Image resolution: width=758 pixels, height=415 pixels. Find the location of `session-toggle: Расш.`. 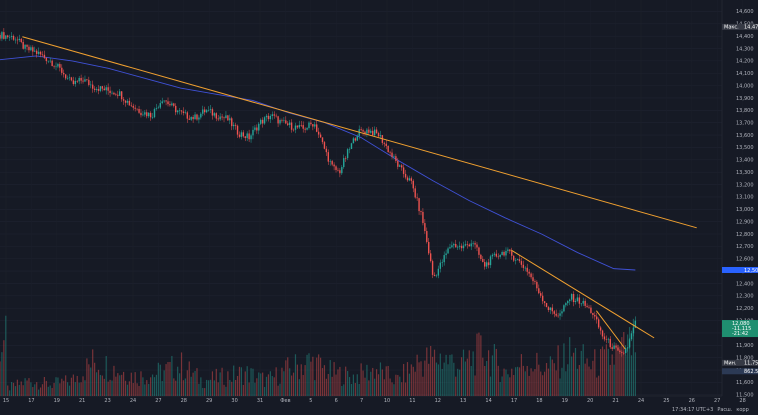

session-toggle: Расш. is located at coordinates (724, 410).